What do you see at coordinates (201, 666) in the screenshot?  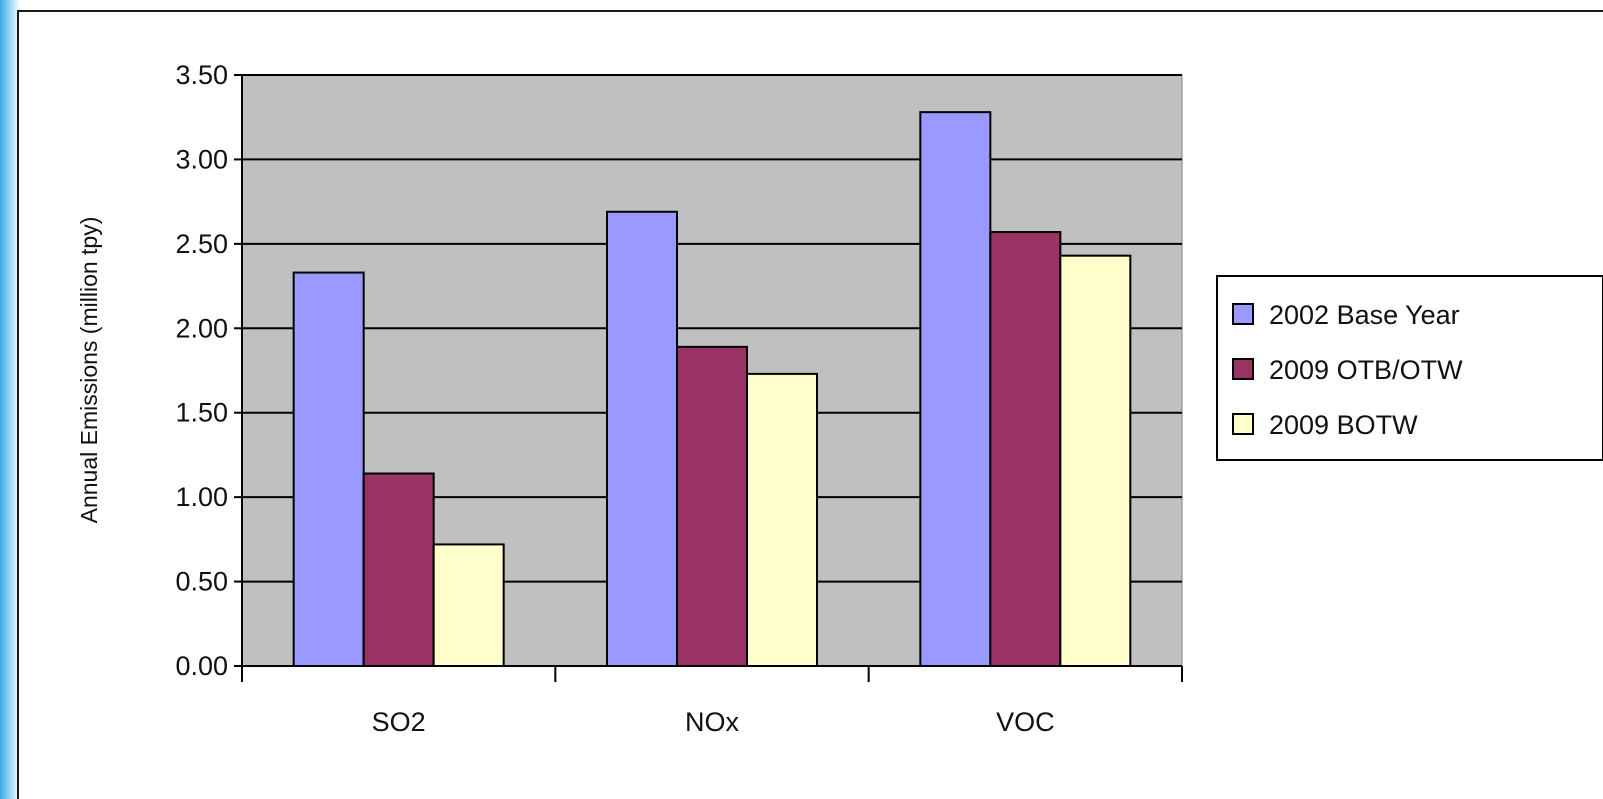 I see `y-tick-label: 0.00` at bounding box center [201, 666].